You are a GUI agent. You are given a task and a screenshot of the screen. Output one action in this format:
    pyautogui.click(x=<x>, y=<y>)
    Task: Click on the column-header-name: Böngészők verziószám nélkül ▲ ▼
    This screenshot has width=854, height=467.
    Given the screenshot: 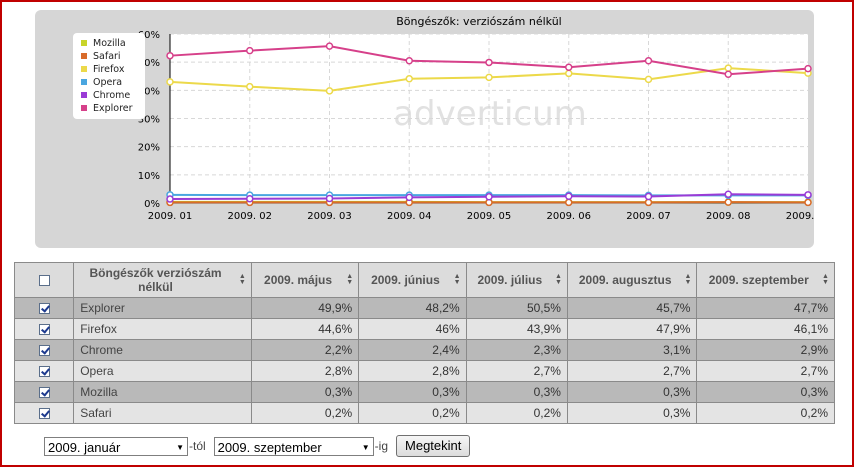 What is the action you would take?
    pyautogui.click(x=162, y=280)
    